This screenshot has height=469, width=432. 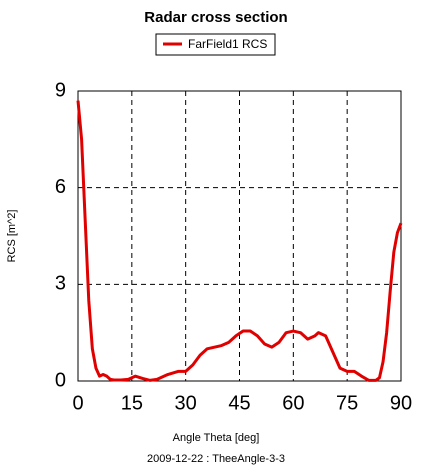 I want to click on x-tick-label: 0, so click(x=77, y=403).